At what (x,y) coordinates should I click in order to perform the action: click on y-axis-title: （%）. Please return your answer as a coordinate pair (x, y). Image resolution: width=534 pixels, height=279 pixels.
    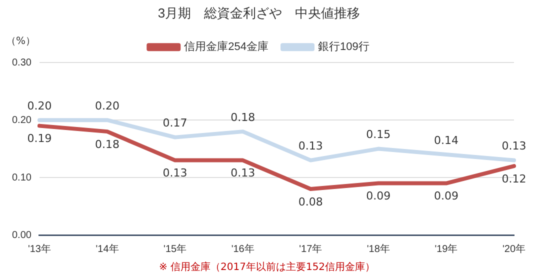
    Looking at the image, I should click on (21, 41).